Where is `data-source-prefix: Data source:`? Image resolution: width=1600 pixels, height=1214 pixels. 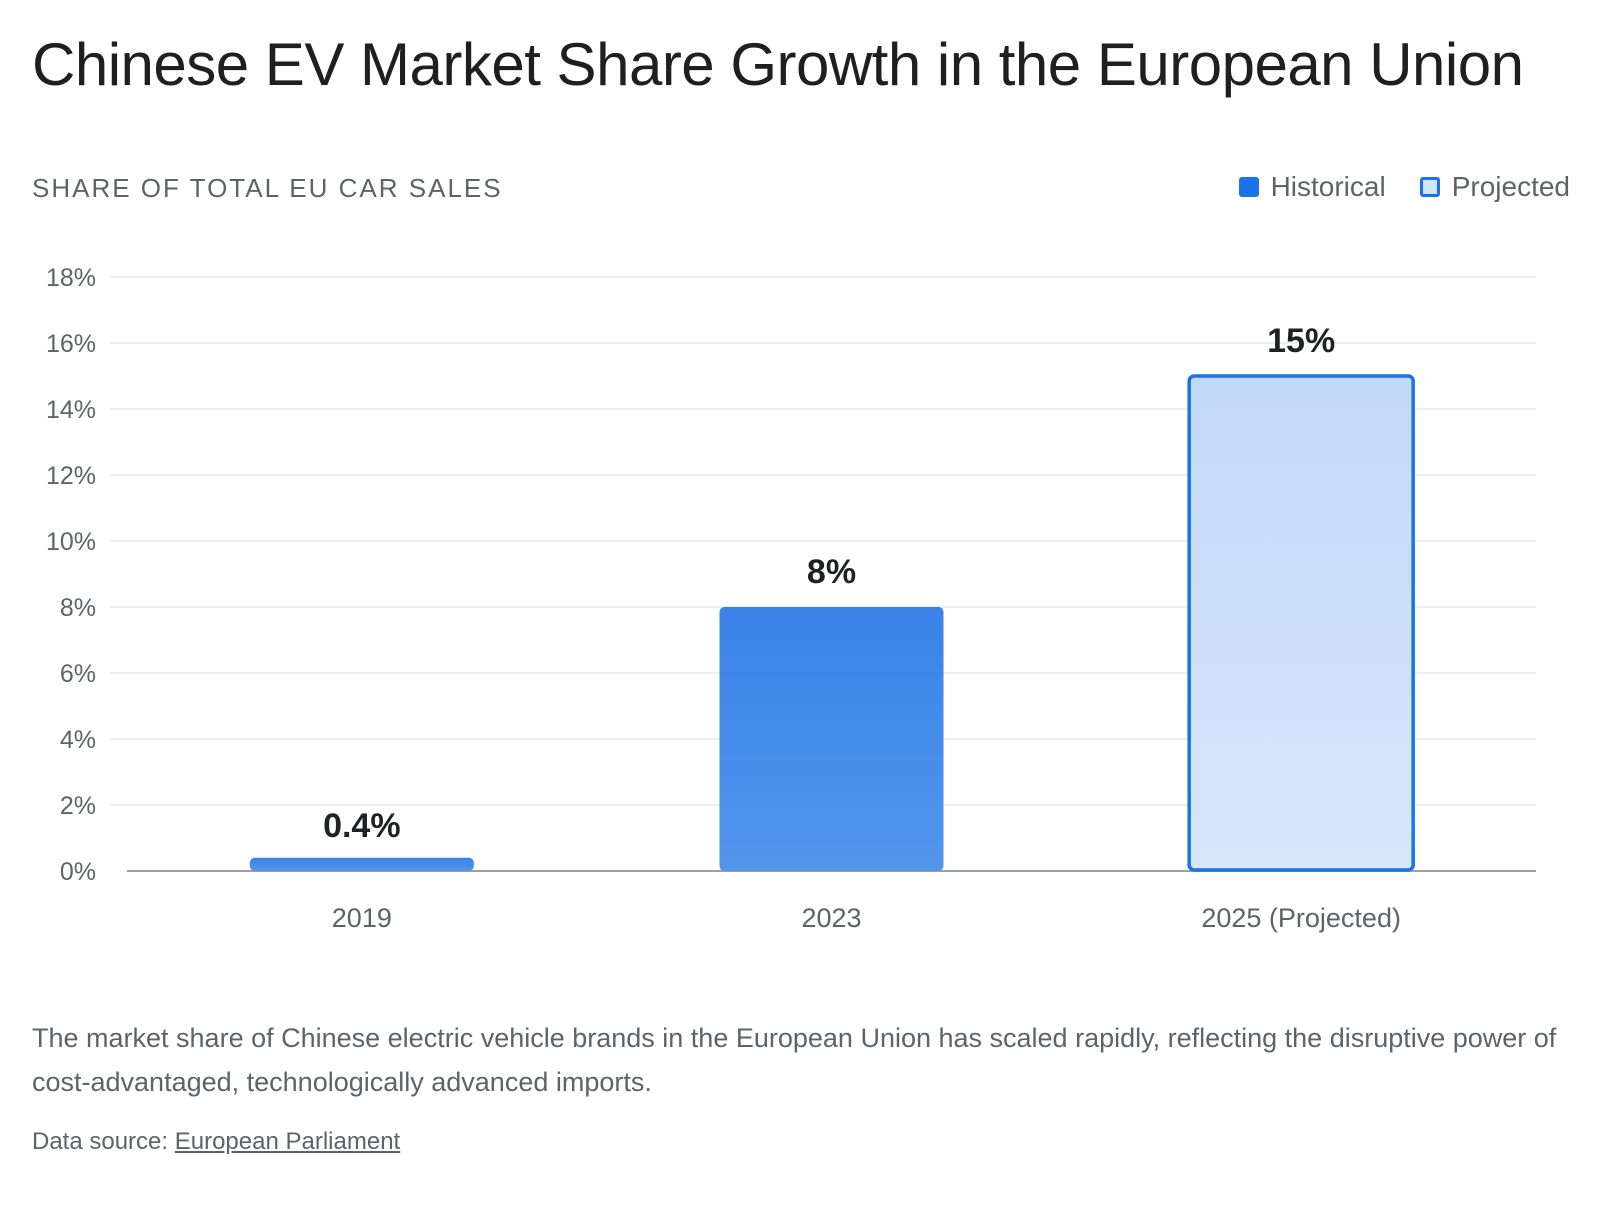 data-source-prefix: Data source: is located at coordinates (103, 1141).